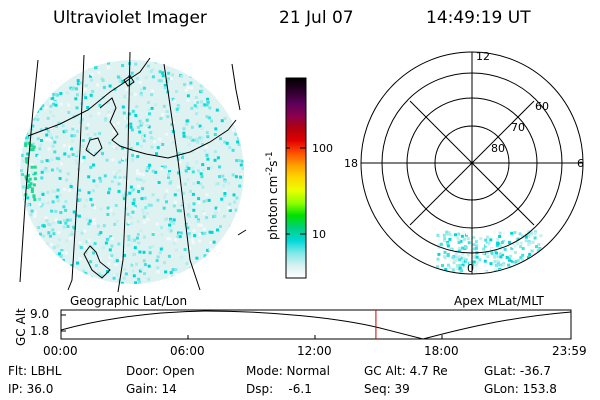  Describe the element at coordinates (129, 301) in the screenshot. I see `left-panel-caption: Geographic Lat/Lon` at that location.